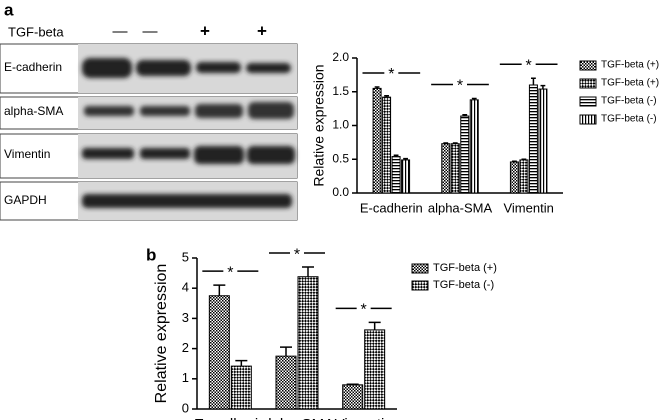 The width and height of the screenshot is (662, 420). I want to click on blot-row-label: GAPDH, so click(25, 200).